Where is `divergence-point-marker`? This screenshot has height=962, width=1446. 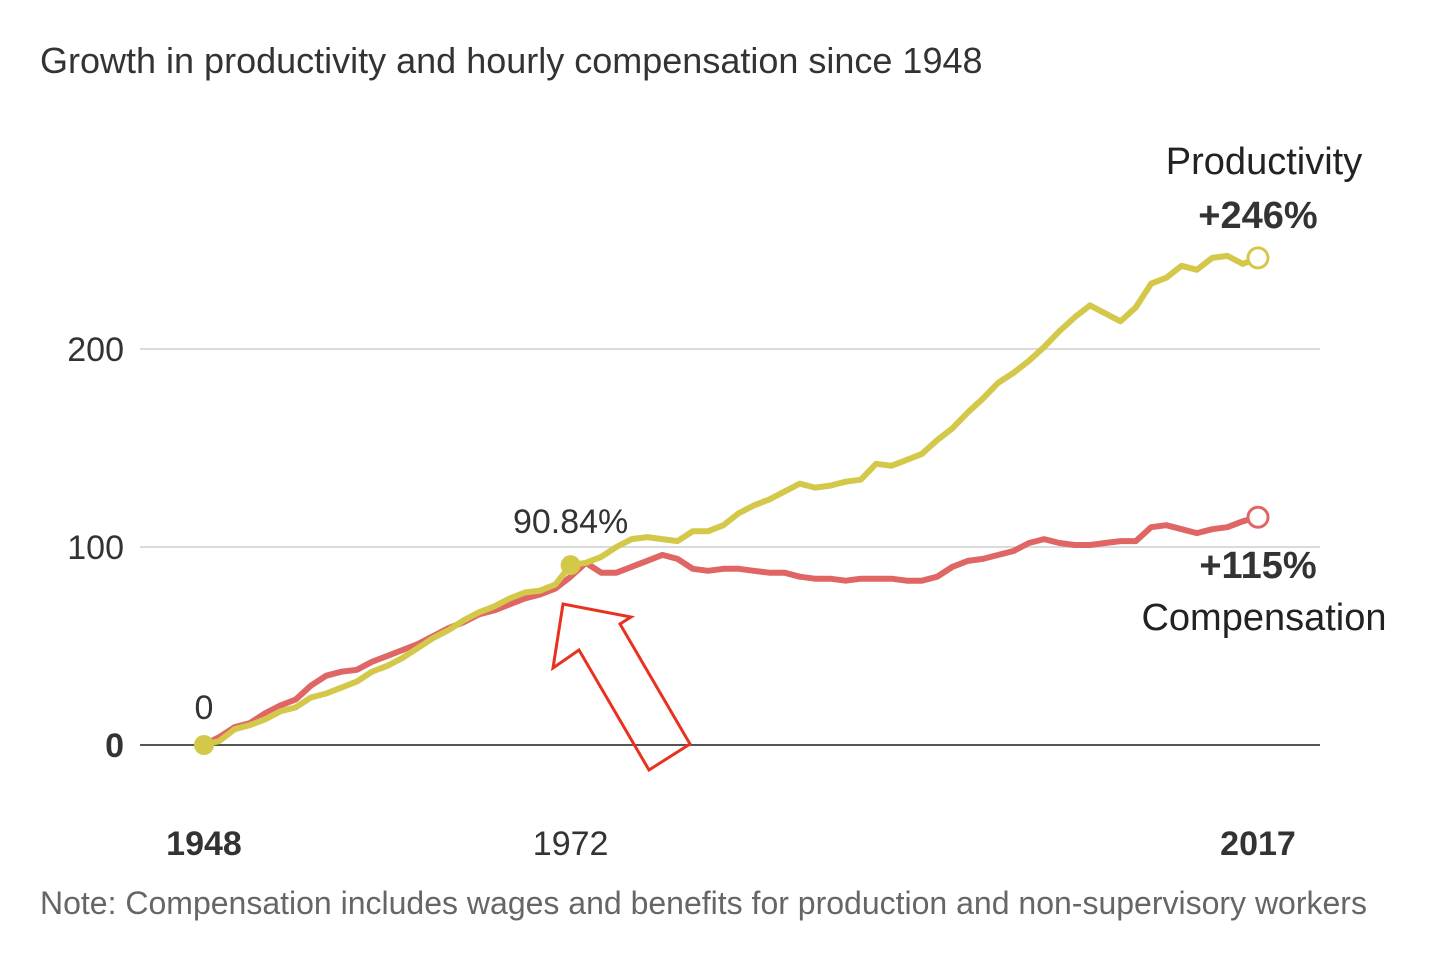 divergence-point-marker is located at coordinates (570, 565).